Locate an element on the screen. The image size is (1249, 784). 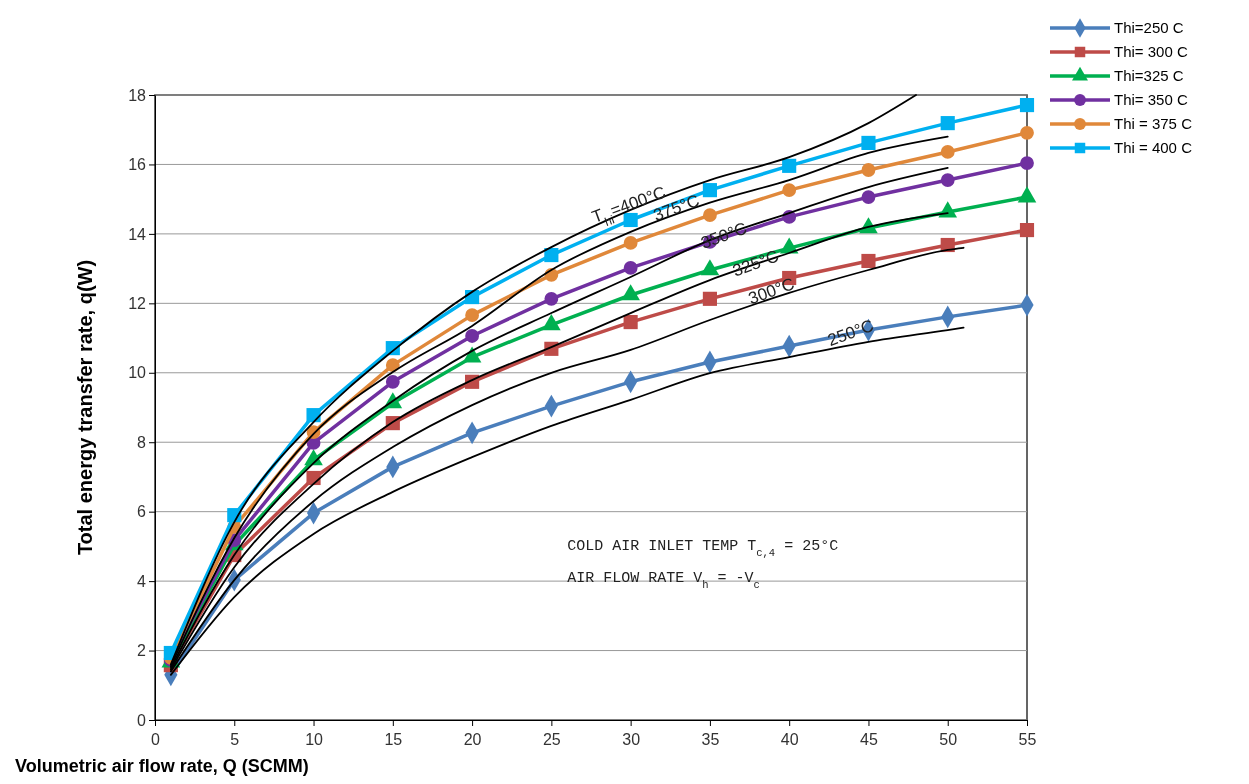
x-tick-label: 25 is located at coordinates (551, 739).